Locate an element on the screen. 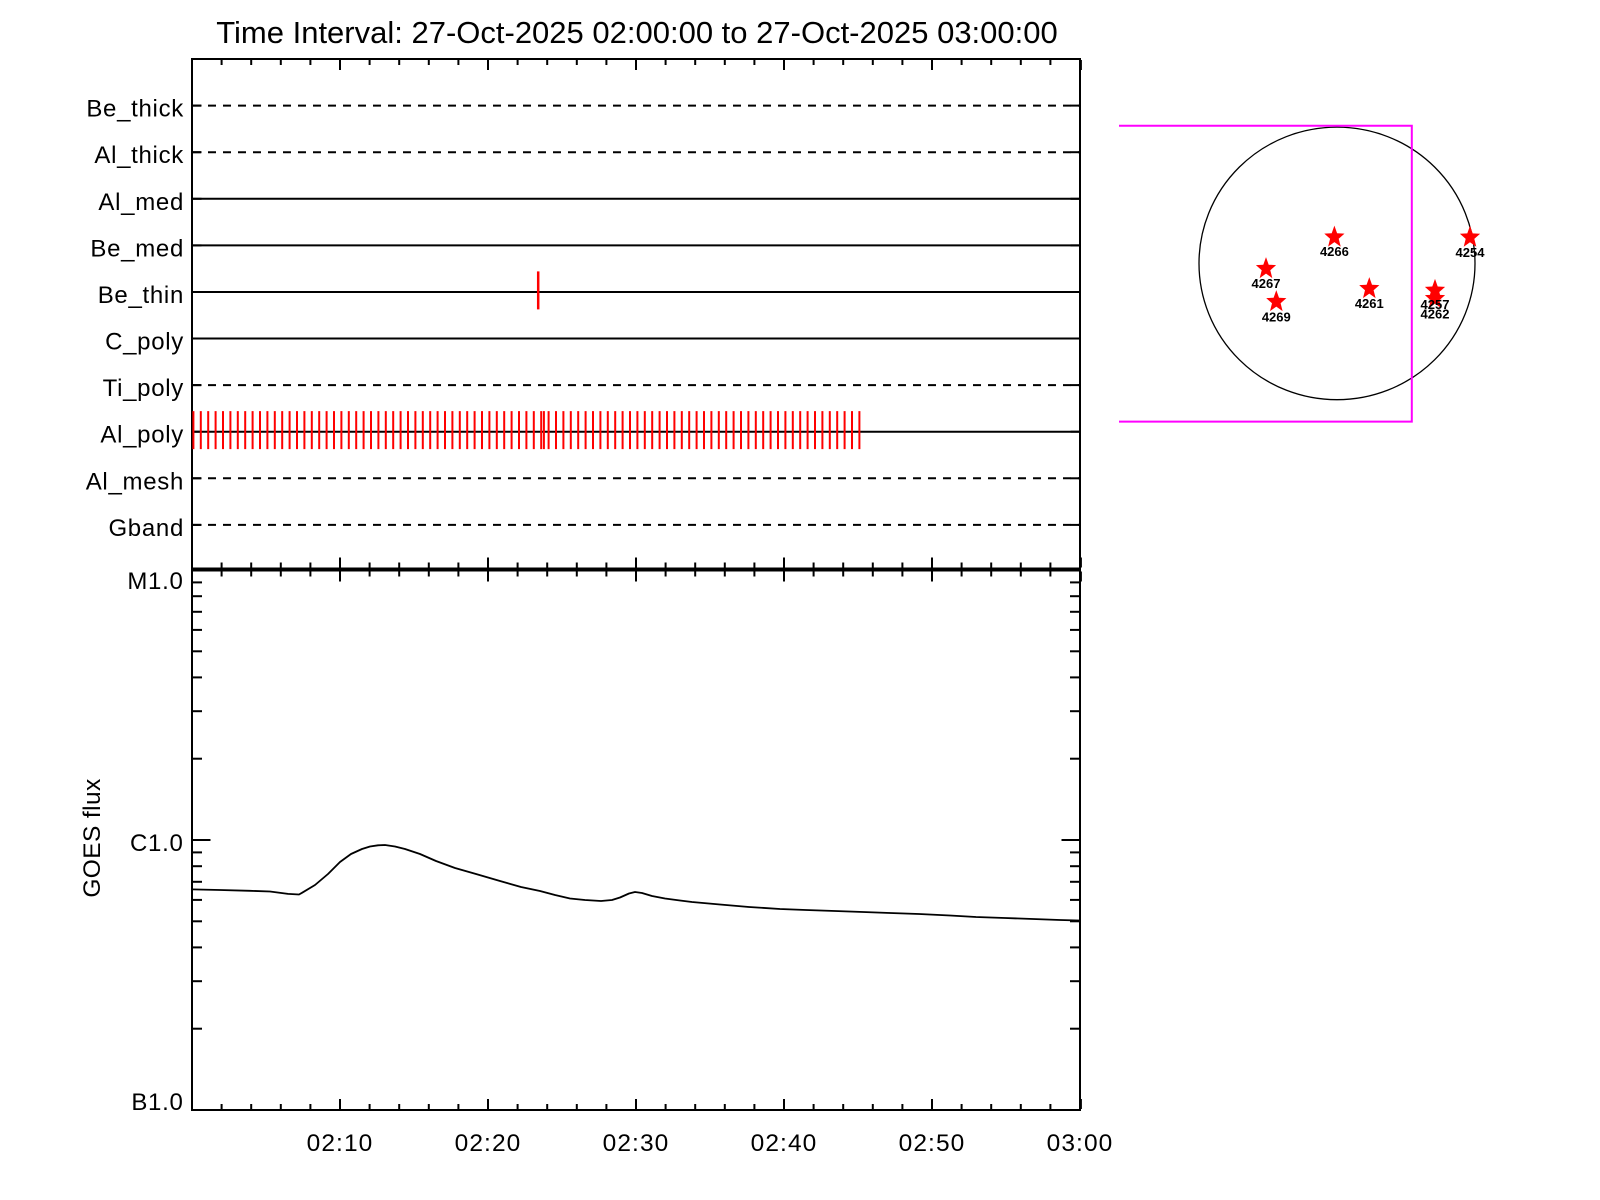 The height and width of the screenshot is (1200, 1600). svg-text: 02:10 is located at coordinates (340, 1143).